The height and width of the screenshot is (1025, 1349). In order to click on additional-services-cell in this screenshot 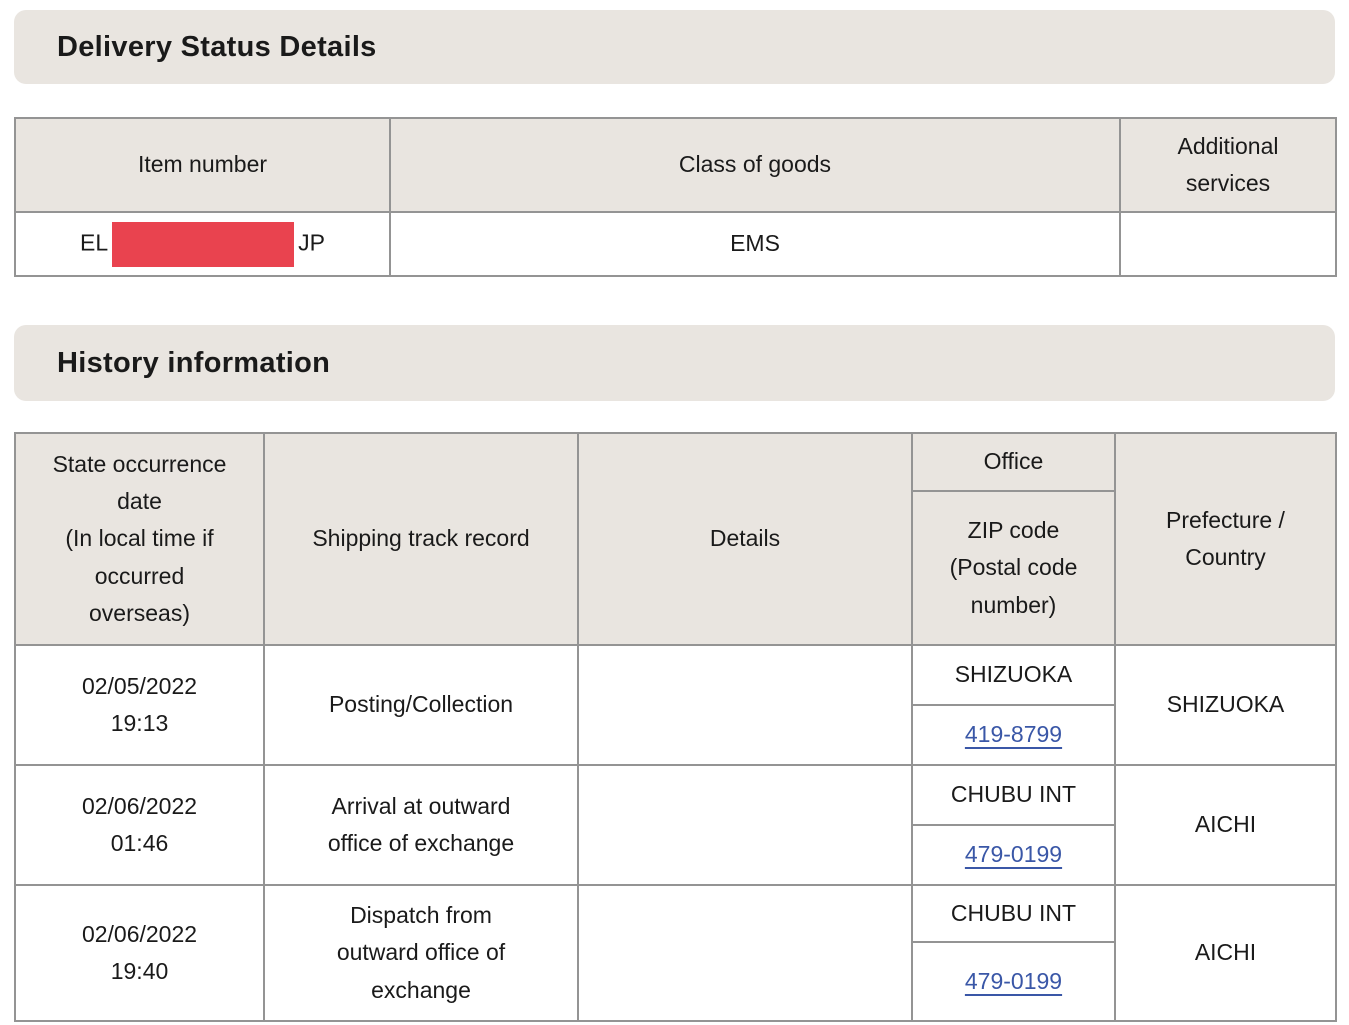, I will do `click(1228, 244)`.